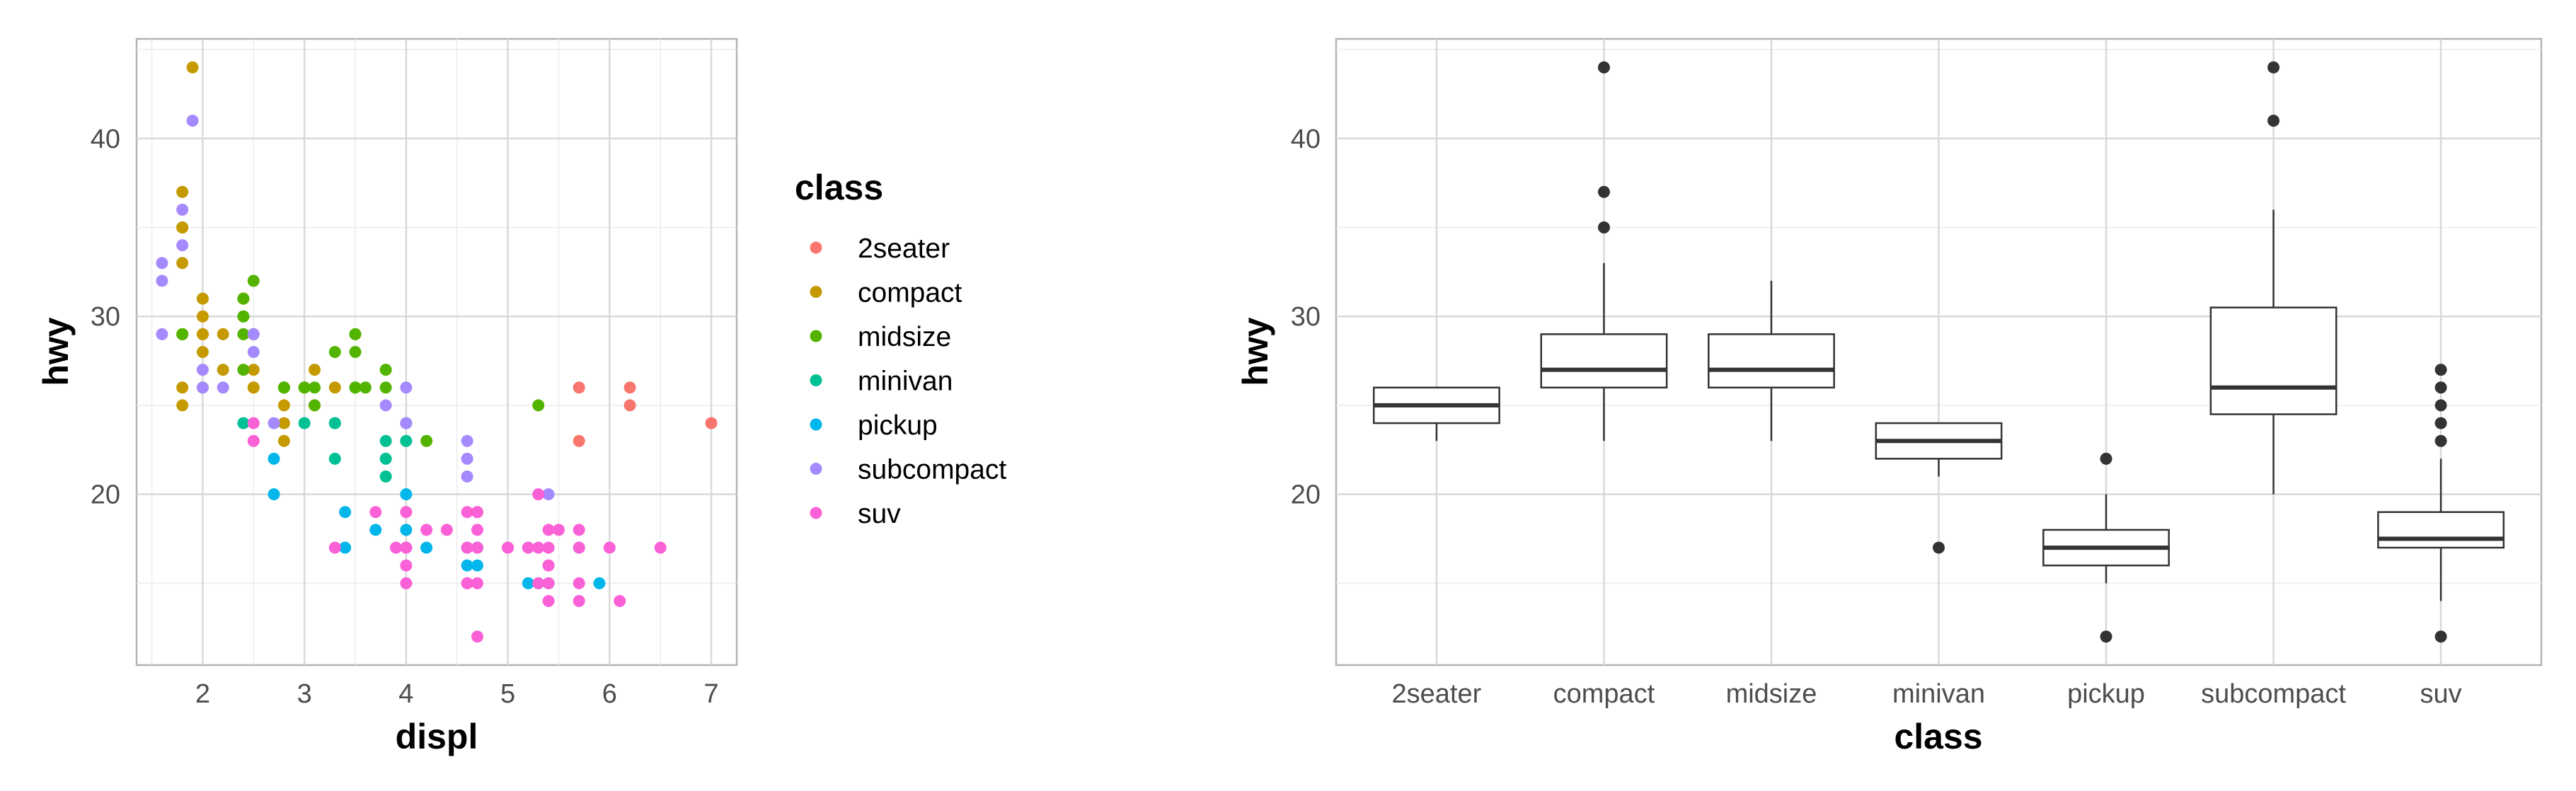 The image size is (2576, 791). I want to click on legend-key-compact, so click(816, 292).